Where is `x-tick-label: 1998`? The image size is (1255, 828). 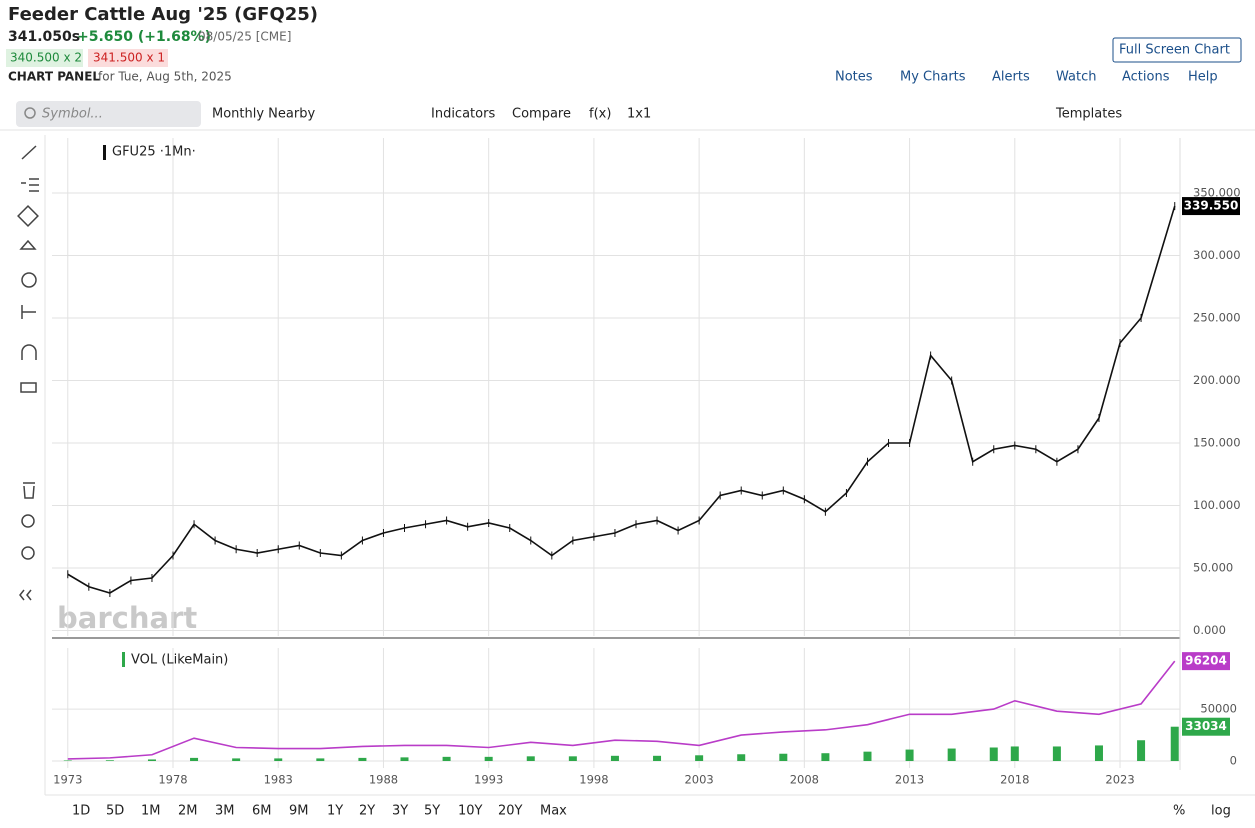 x-tick-label: 1998 is located at coordinates (593, 780).